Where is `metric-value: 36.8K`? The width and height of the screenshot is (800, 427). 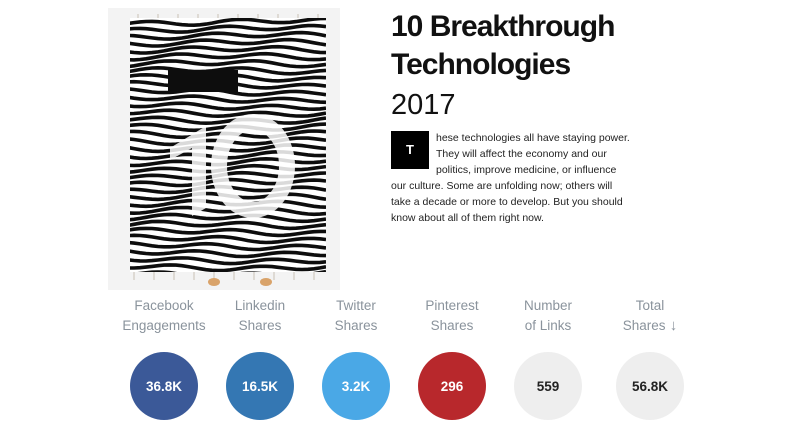
metric-value: 36.8K is located at coordinates (164, 386).